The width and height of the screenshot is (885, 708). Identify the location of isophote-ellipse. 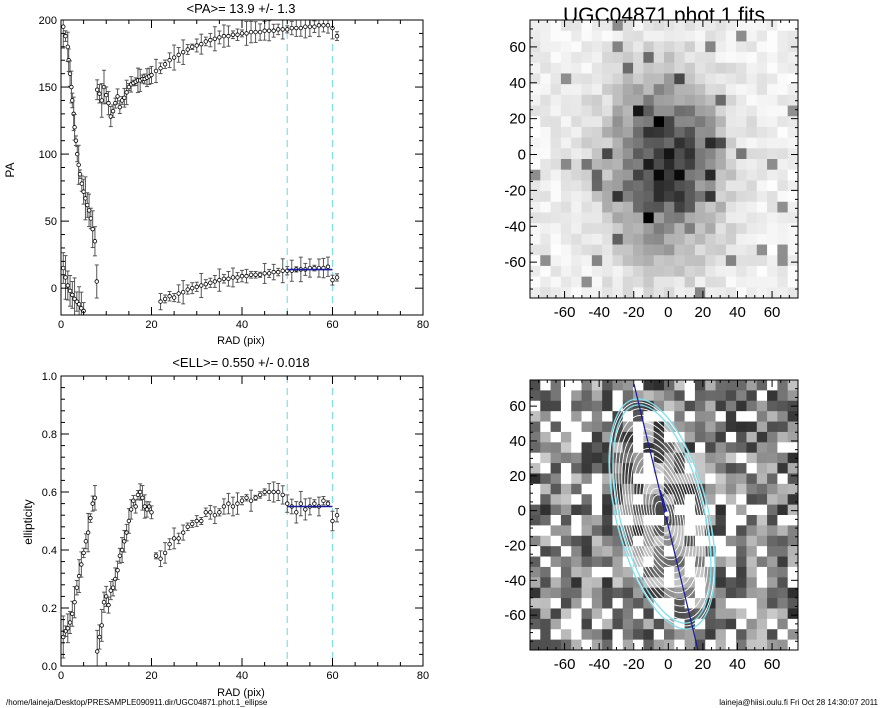
(662, 514).